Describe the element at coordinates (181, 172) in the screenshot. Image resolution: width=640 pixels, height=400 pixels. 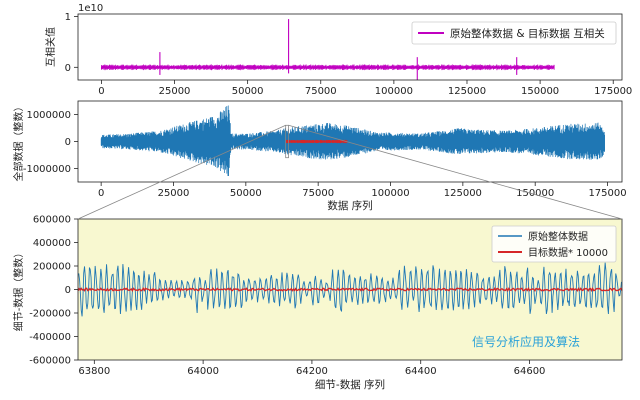
I see `zoom-line-left` at that location.